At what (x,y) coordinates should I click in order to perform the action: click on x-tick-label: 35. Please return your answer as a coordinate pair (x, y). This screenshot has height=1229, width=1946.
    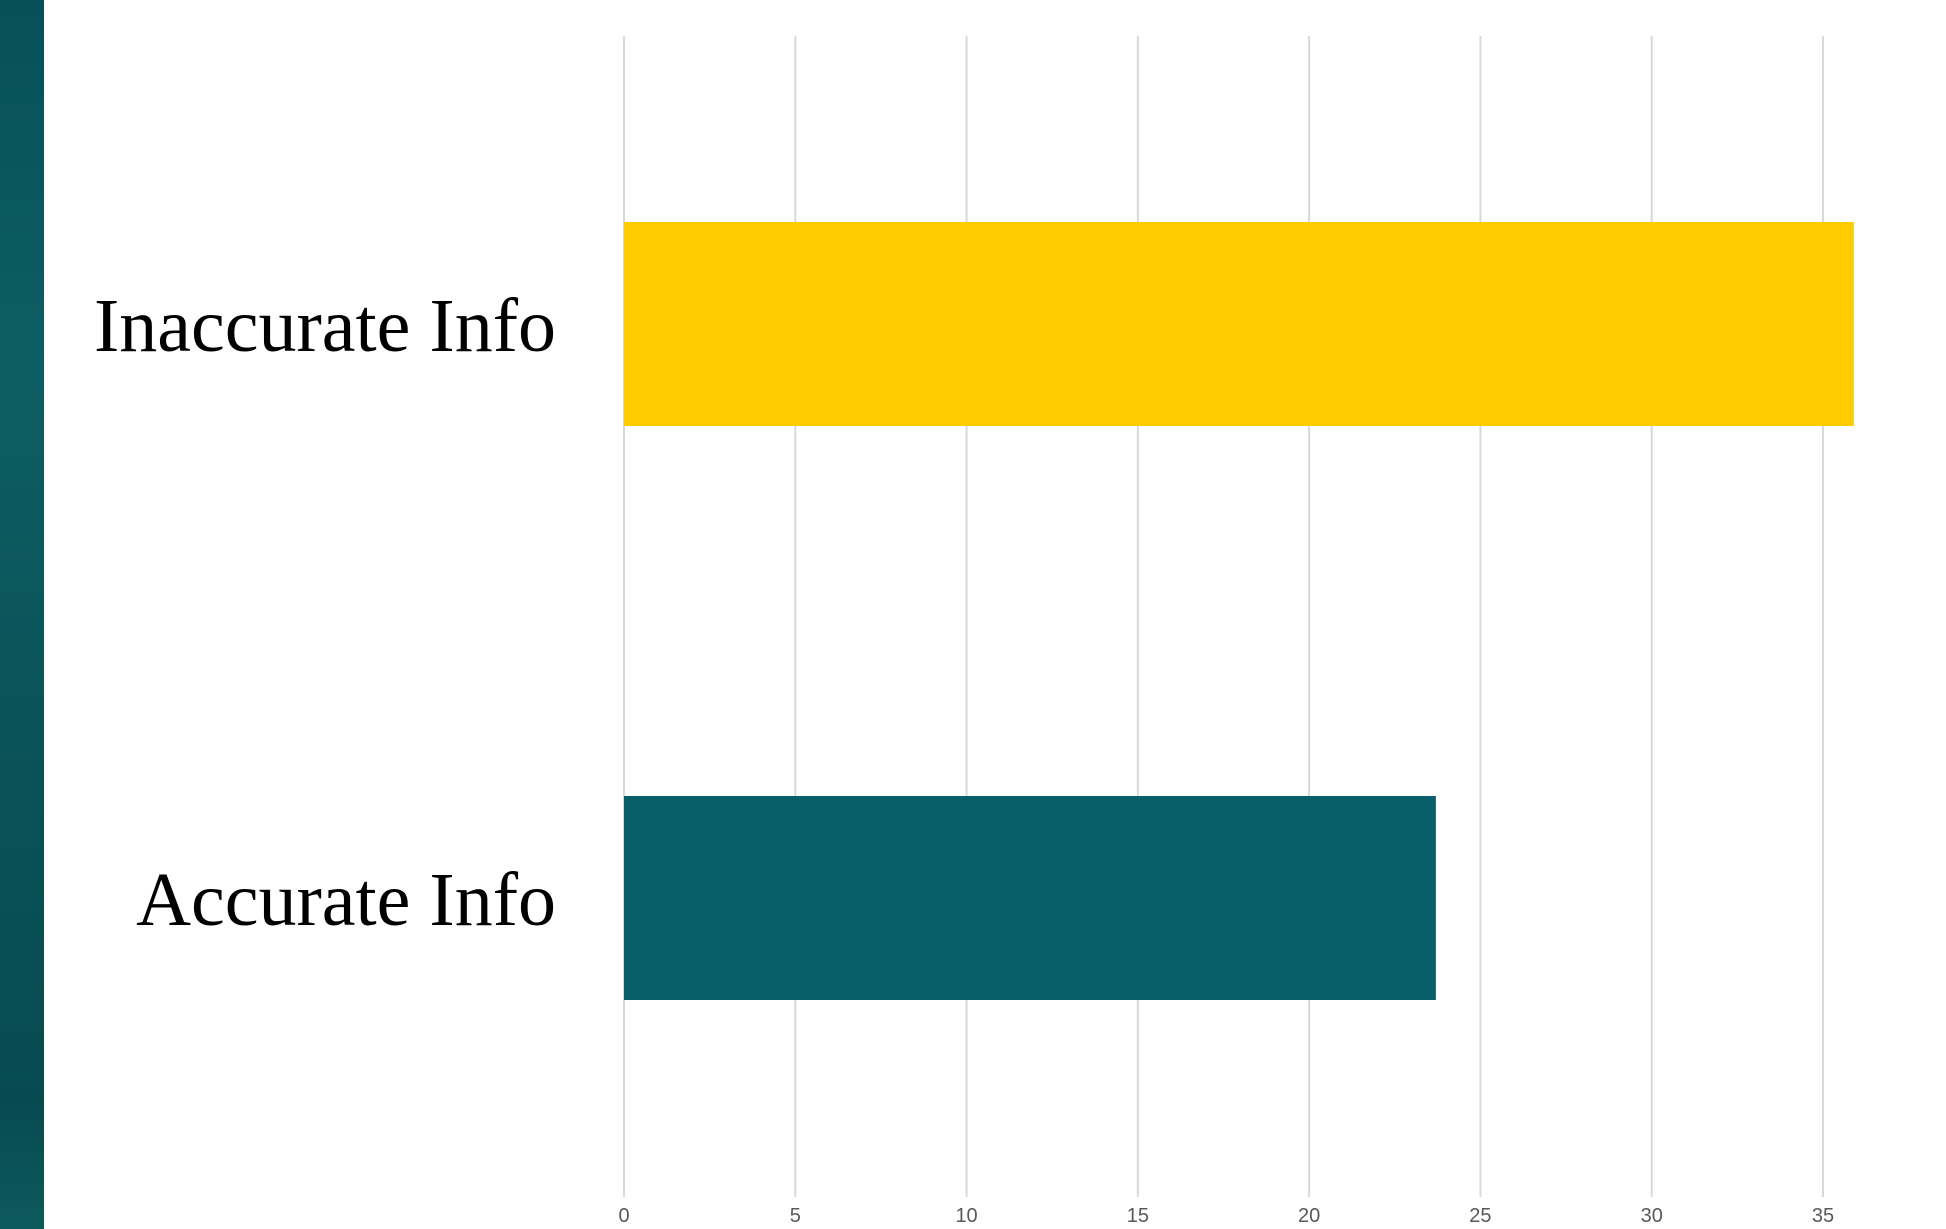
    Looking at the image, I should click on (1823, 1216).